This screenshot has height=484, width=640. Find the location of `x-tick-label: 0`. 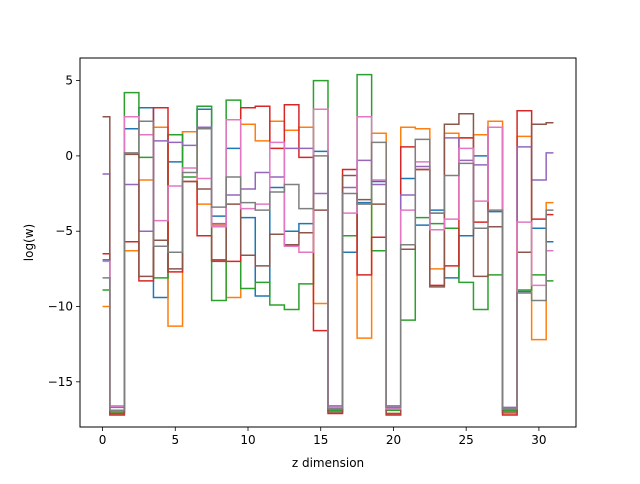

x-tick-label: 0 is located at coordinates (103, 440).